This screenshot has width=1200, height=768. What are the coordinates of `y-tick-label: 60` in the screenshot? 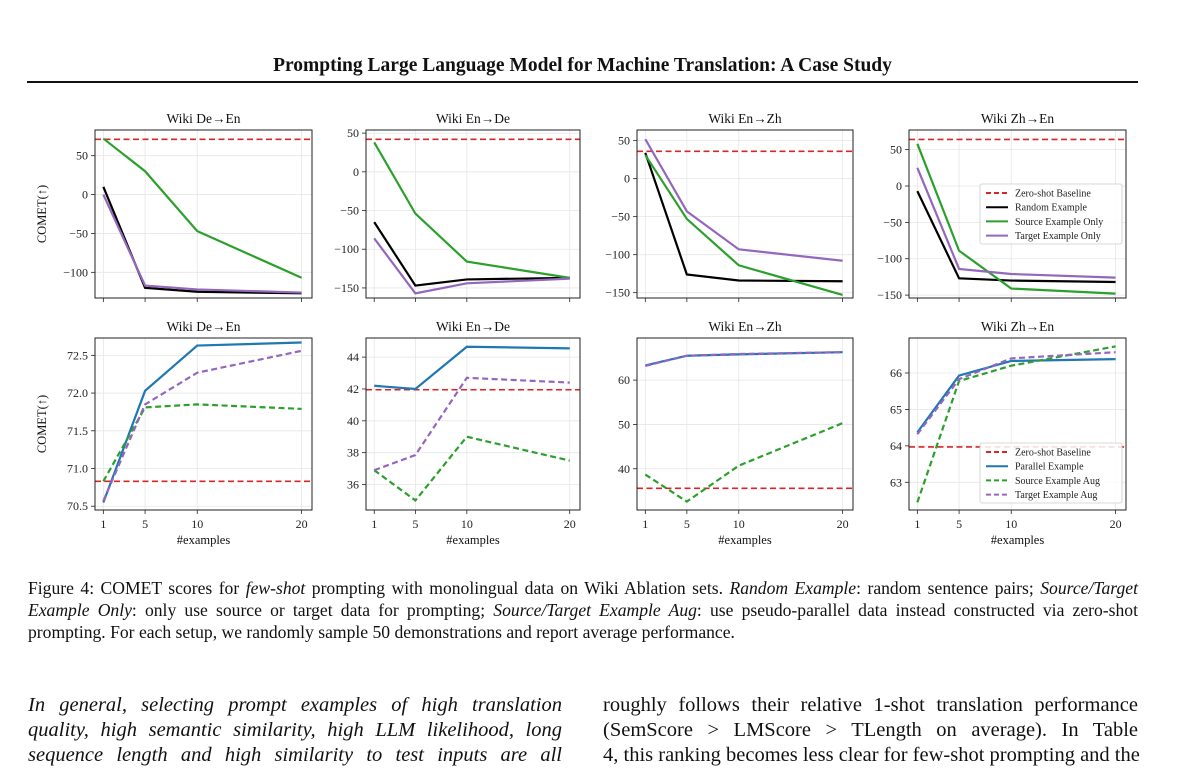 It's located at (624, 380).